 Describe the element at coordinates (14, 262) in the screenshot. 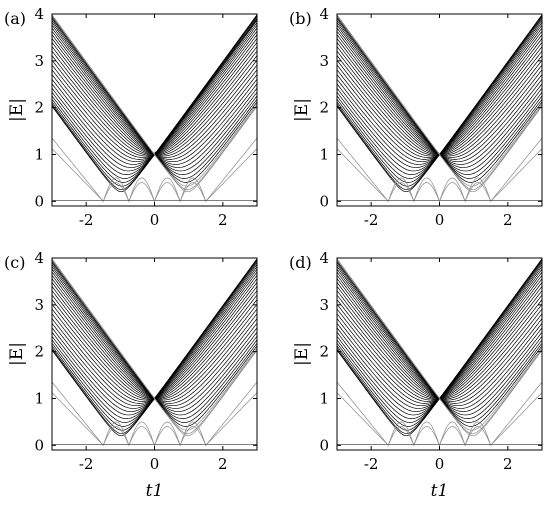

I see `panel-label: (c)` at that location.